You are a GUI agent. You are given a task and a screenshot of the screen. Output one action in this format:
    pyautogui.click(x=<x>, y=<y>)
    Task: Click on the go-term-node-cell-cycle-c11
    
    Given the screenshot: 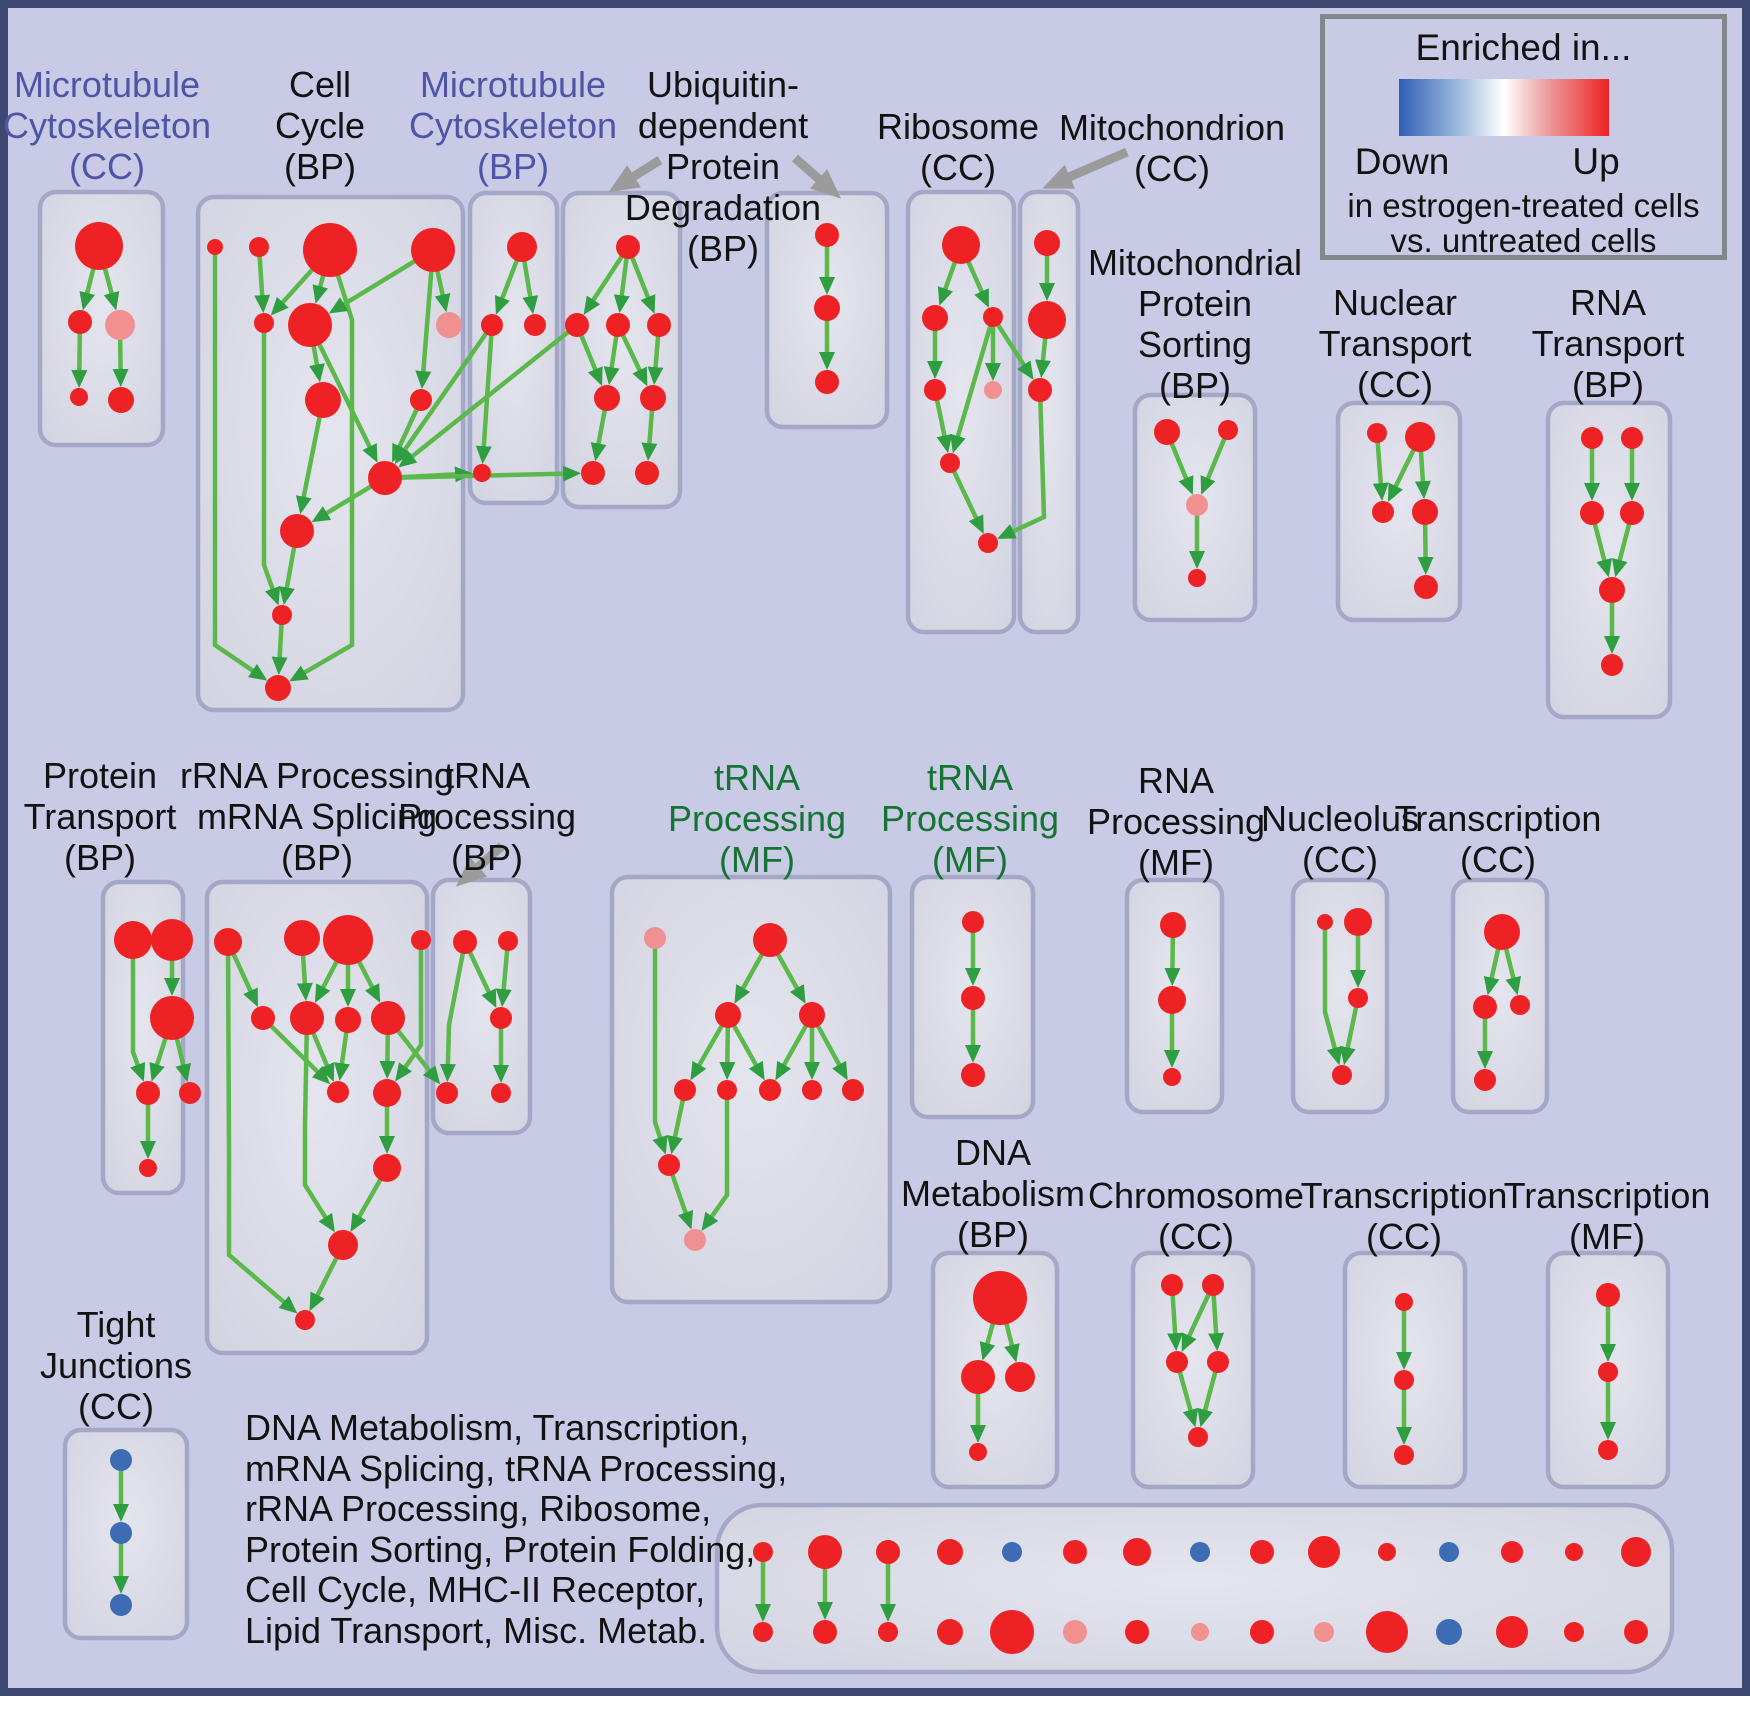 What is the action you would take?
    pyautogui.click(x=282, y=615)
    